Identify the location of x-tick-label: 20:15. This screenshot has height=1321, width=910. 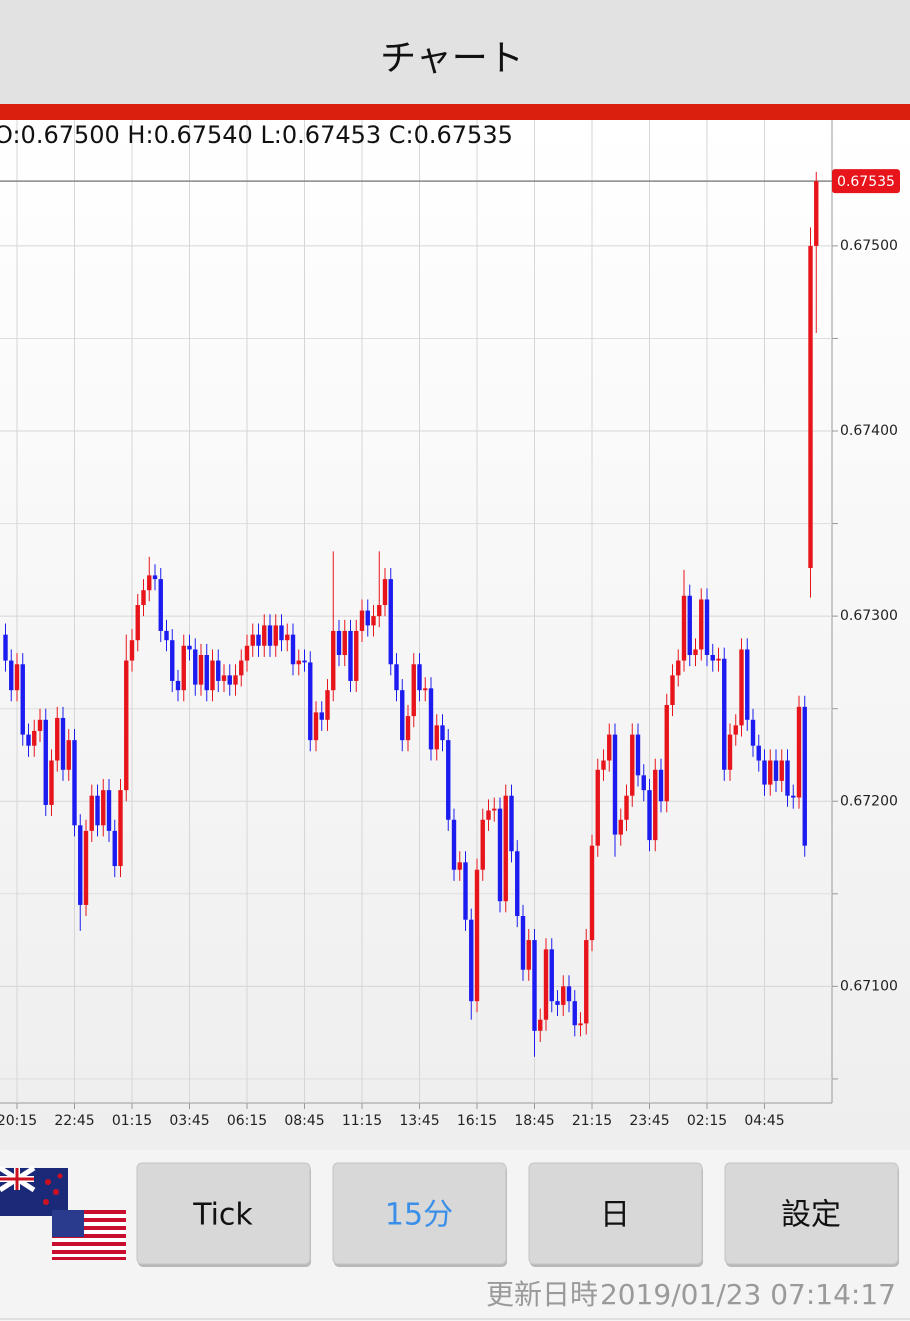
(18, 1121).